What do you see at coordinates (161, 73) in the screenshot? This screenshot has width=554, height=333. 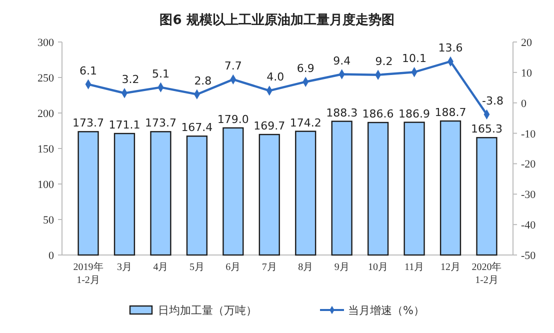 I see `data-label: 5.1` at bounding box center [161, 73].